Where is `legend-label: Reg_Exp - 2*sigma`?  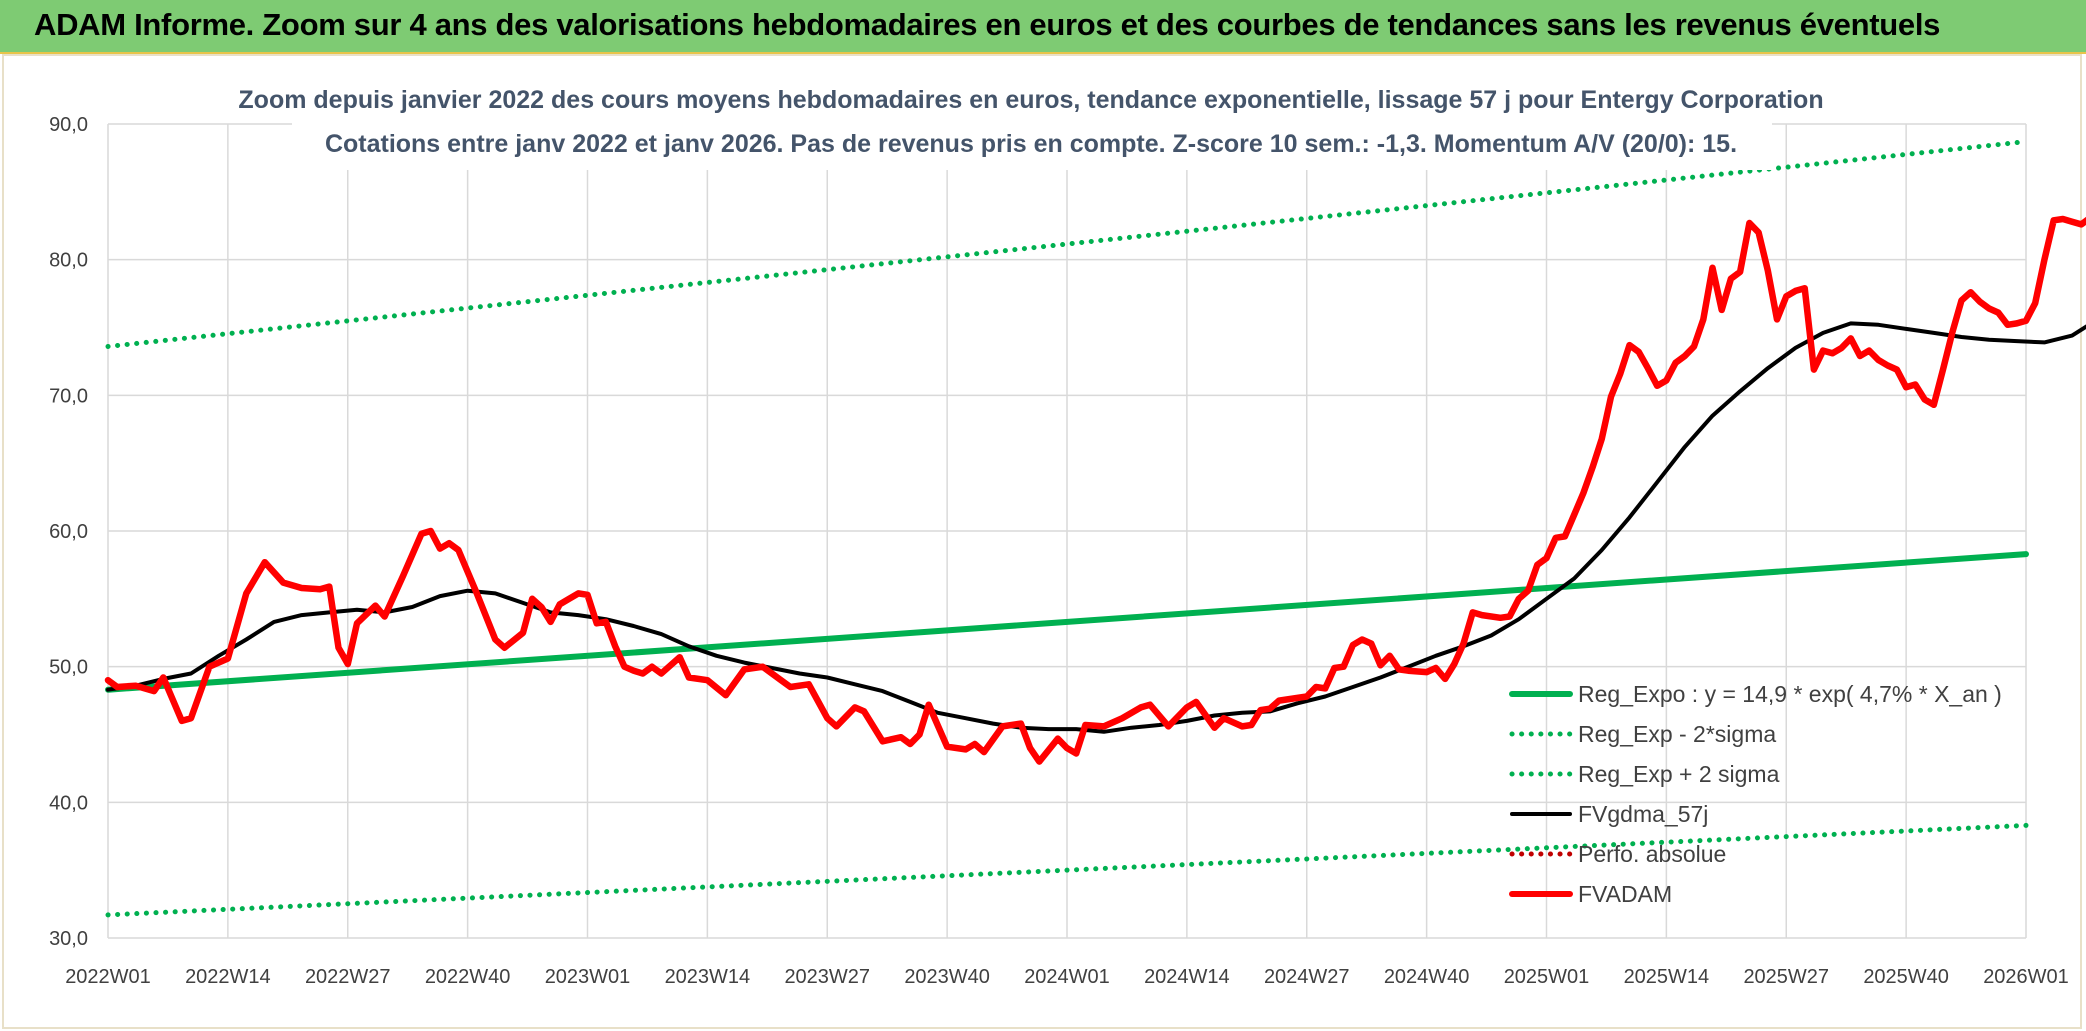
legend-label: Reg_Exp - 2*sigma is located at coordinates (1677, 734).